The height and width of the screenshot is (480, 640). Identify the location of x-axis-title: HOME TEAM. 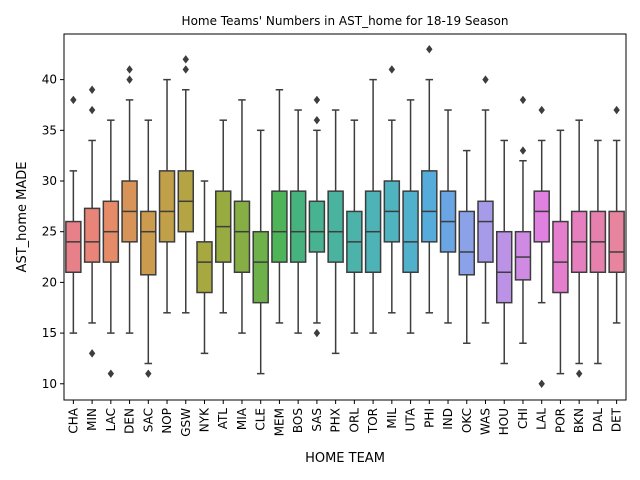
(345, 458).